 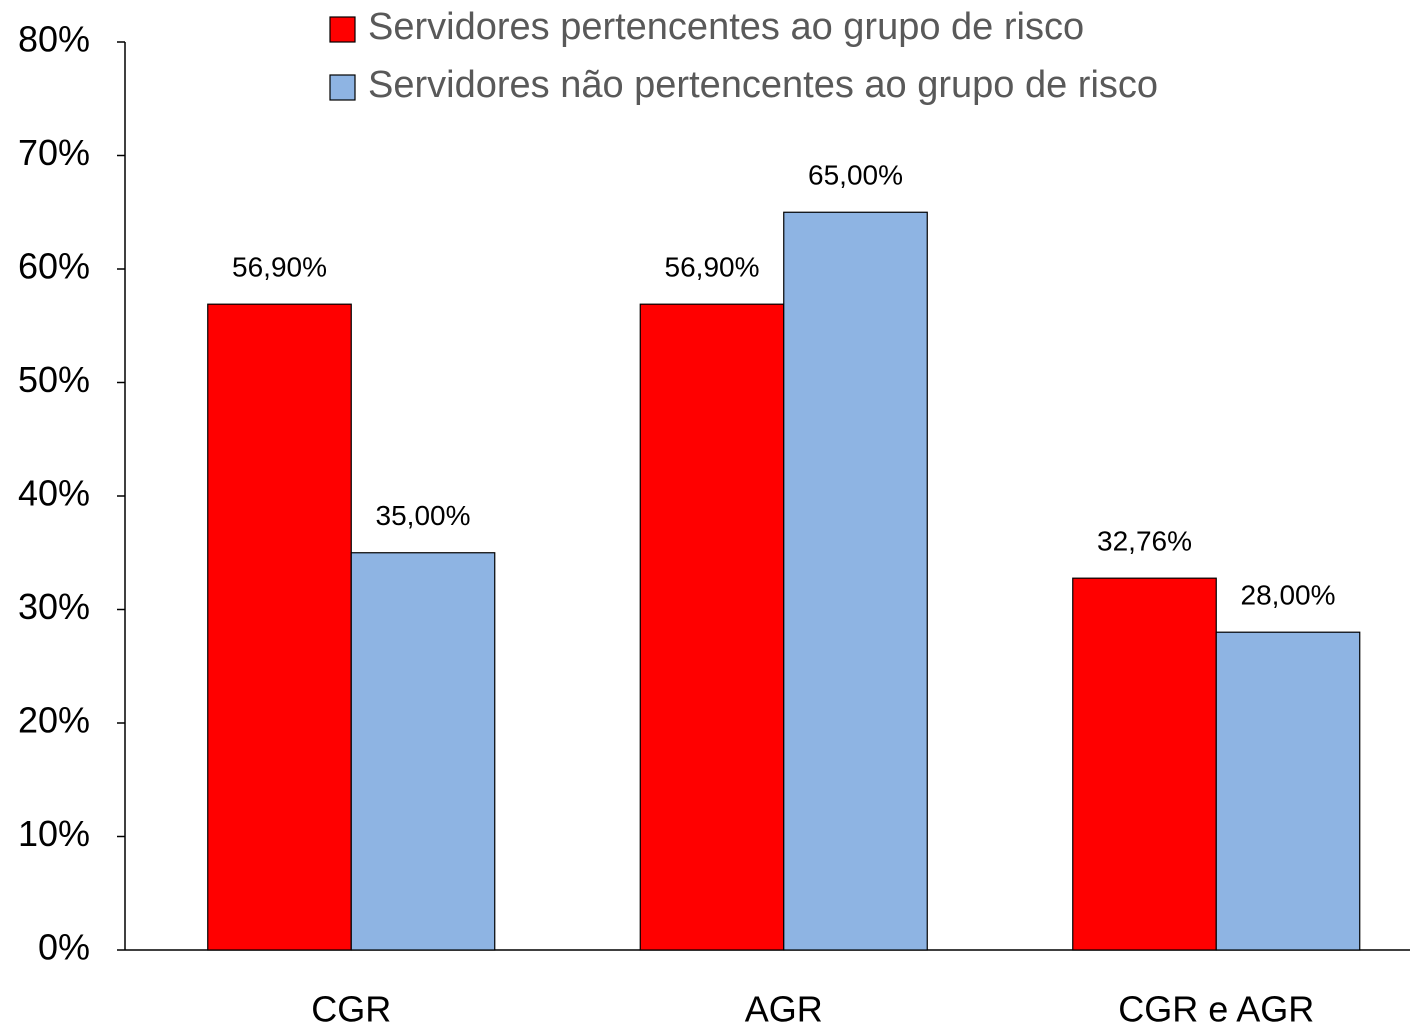 What do you see at coordinates (54, 152) in the screenshot?
I see `y-tick-label: 70%` at bounding box center [54, 152].